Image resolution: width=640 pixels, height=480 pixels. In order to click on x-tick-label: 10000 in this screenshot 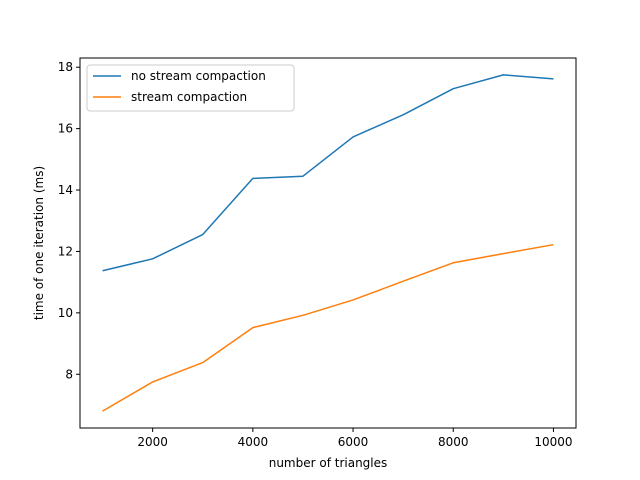, I will do `click(553, 442)`.